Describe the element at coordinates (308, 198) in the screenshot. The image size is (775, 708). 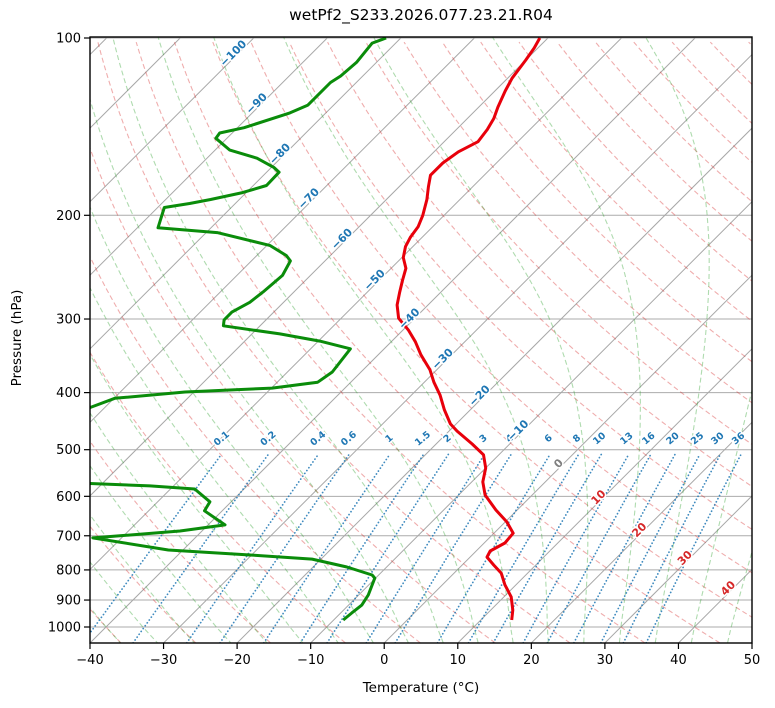
I see `svg-text: −70` at that location.